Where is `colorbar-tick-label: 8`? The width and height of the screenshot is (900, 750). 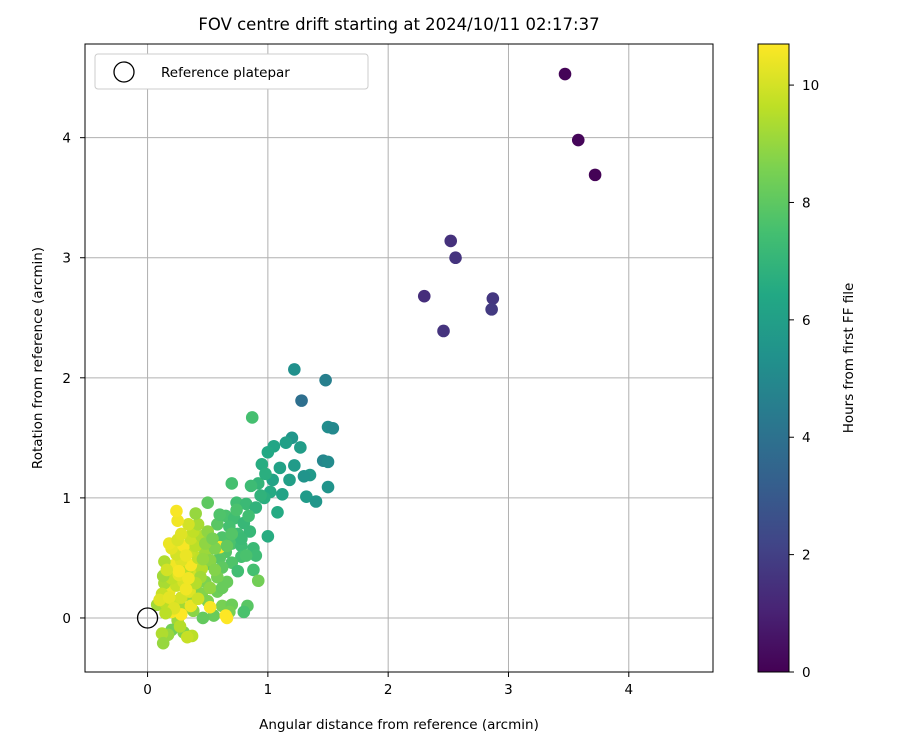 colorbar-tick-label: 8 is located at coordinates (806, 203).